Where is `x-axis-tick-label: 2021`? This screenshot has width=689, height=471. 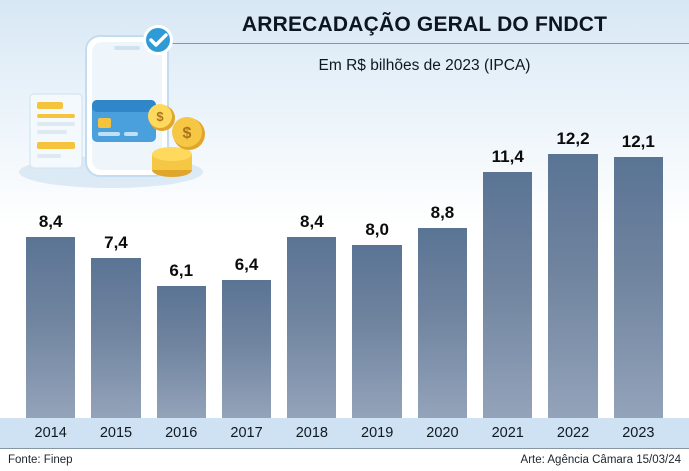
x-axis-tick-label: 2021 is located at coordinates (507, 433).